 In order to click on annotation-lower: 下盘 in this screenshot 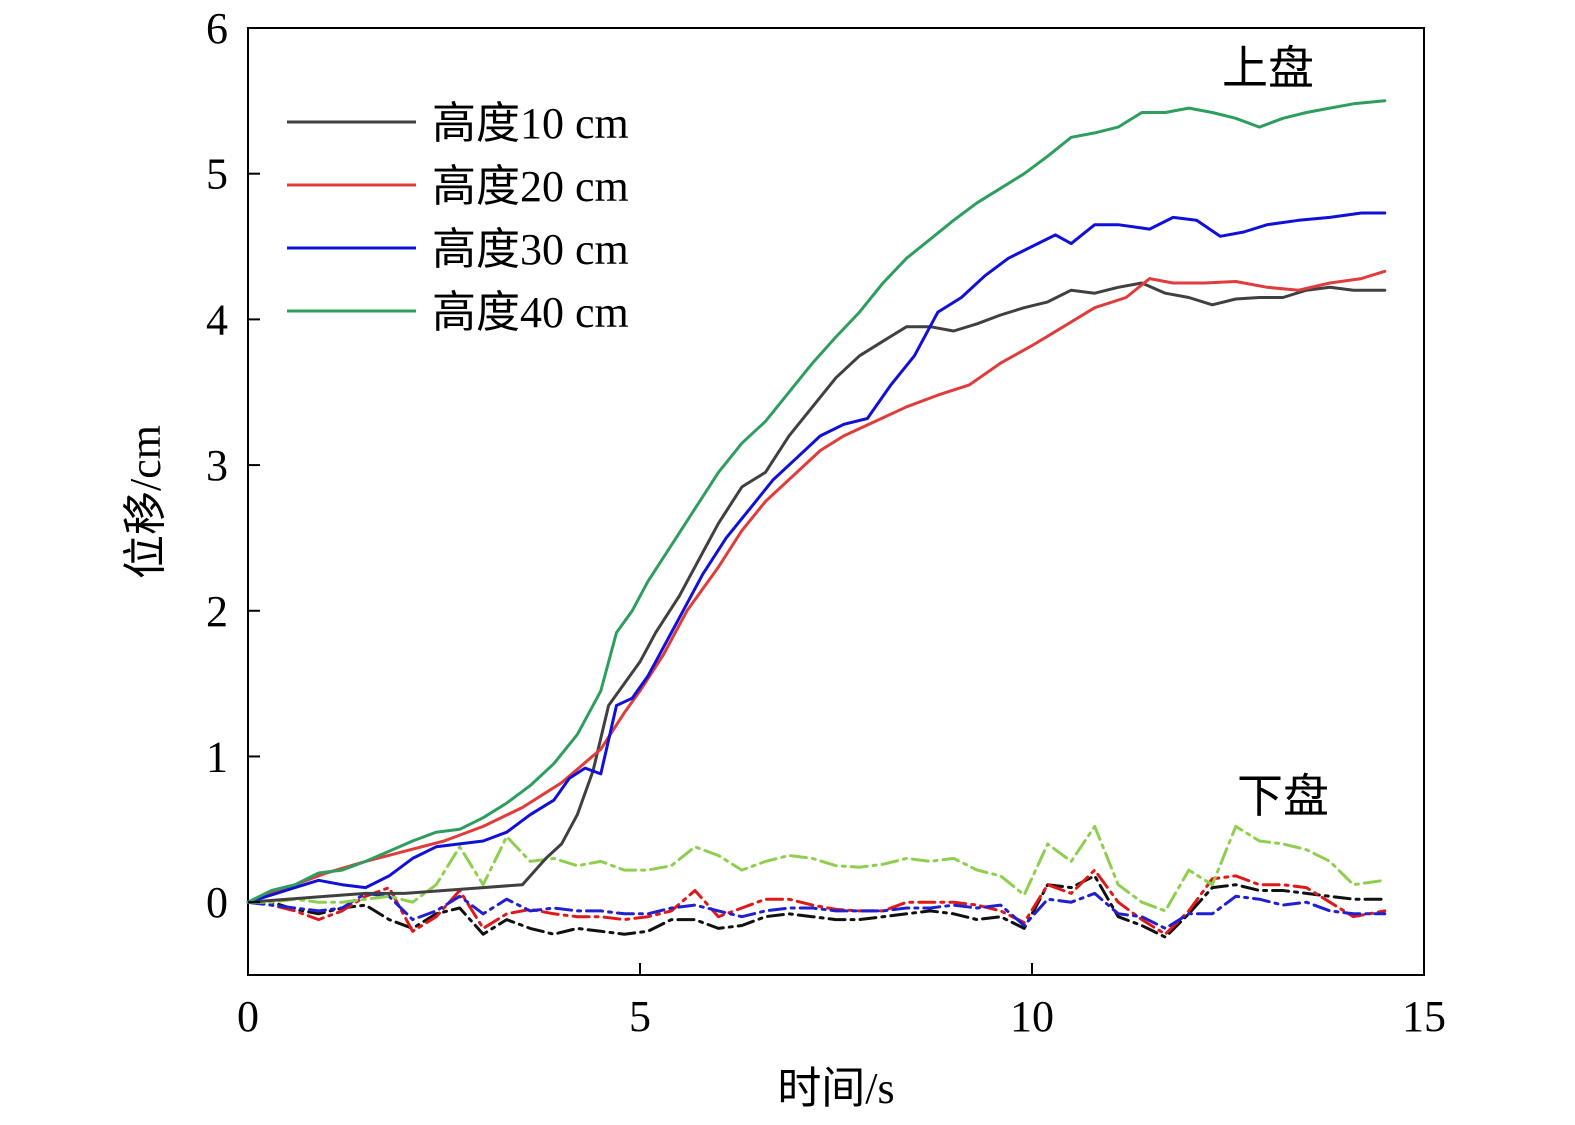, I will do `click(1283, 796)`.